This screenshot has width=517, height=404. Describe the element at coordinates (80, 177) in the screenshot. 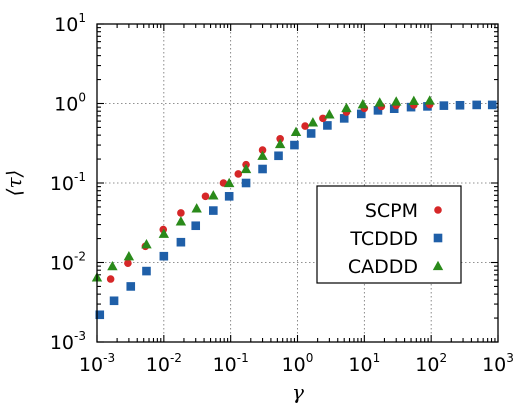

I see `y-tick-label-exponent: -1` at that location.